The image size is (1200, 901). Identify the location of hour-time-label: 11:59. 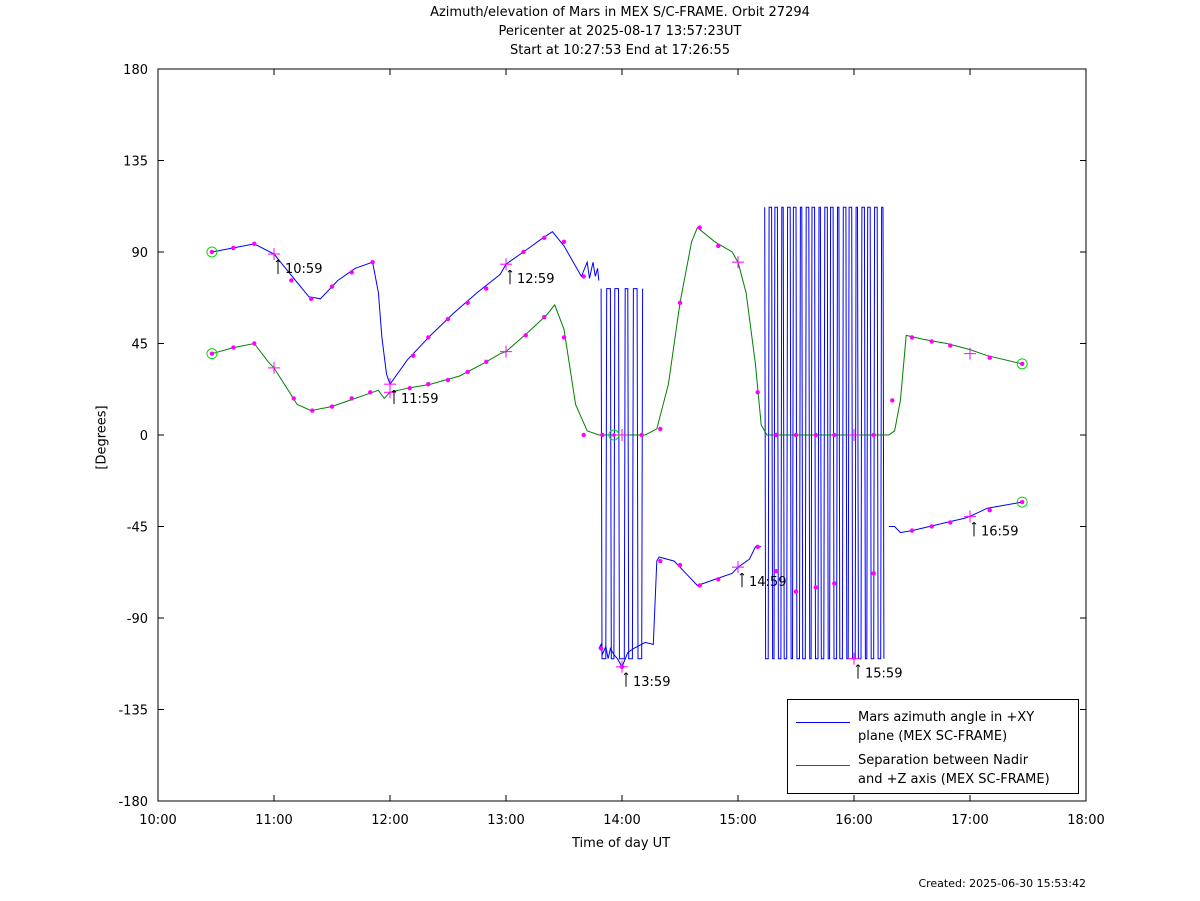
(419, 399).